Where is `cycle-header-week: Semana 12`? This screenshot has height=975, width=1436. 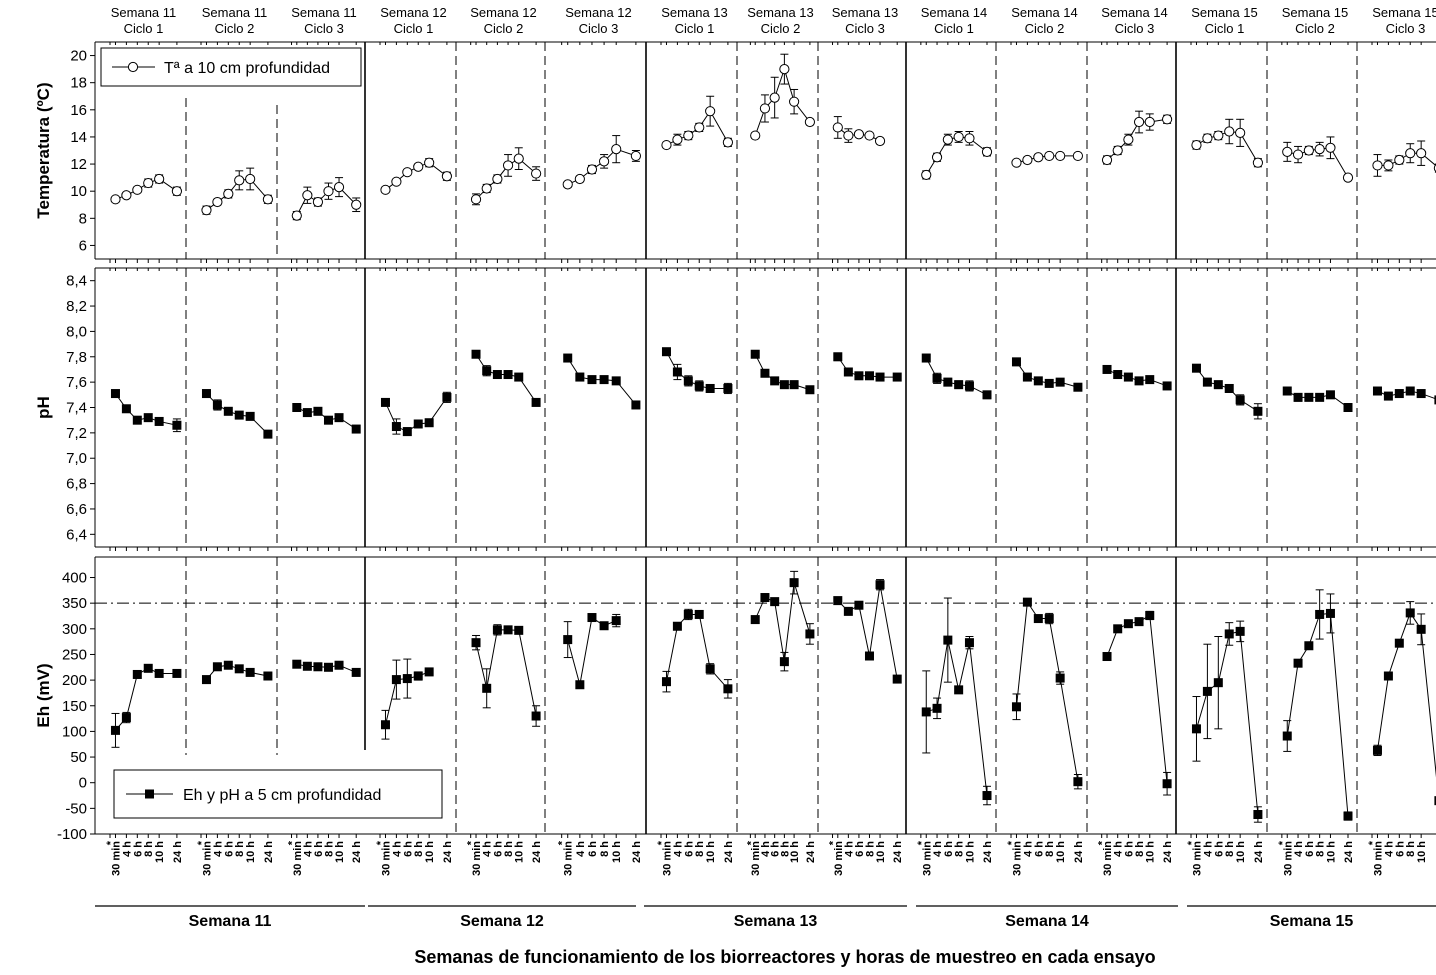
cycle-header-week: Semana 12 is located at coordinates (598, 12).